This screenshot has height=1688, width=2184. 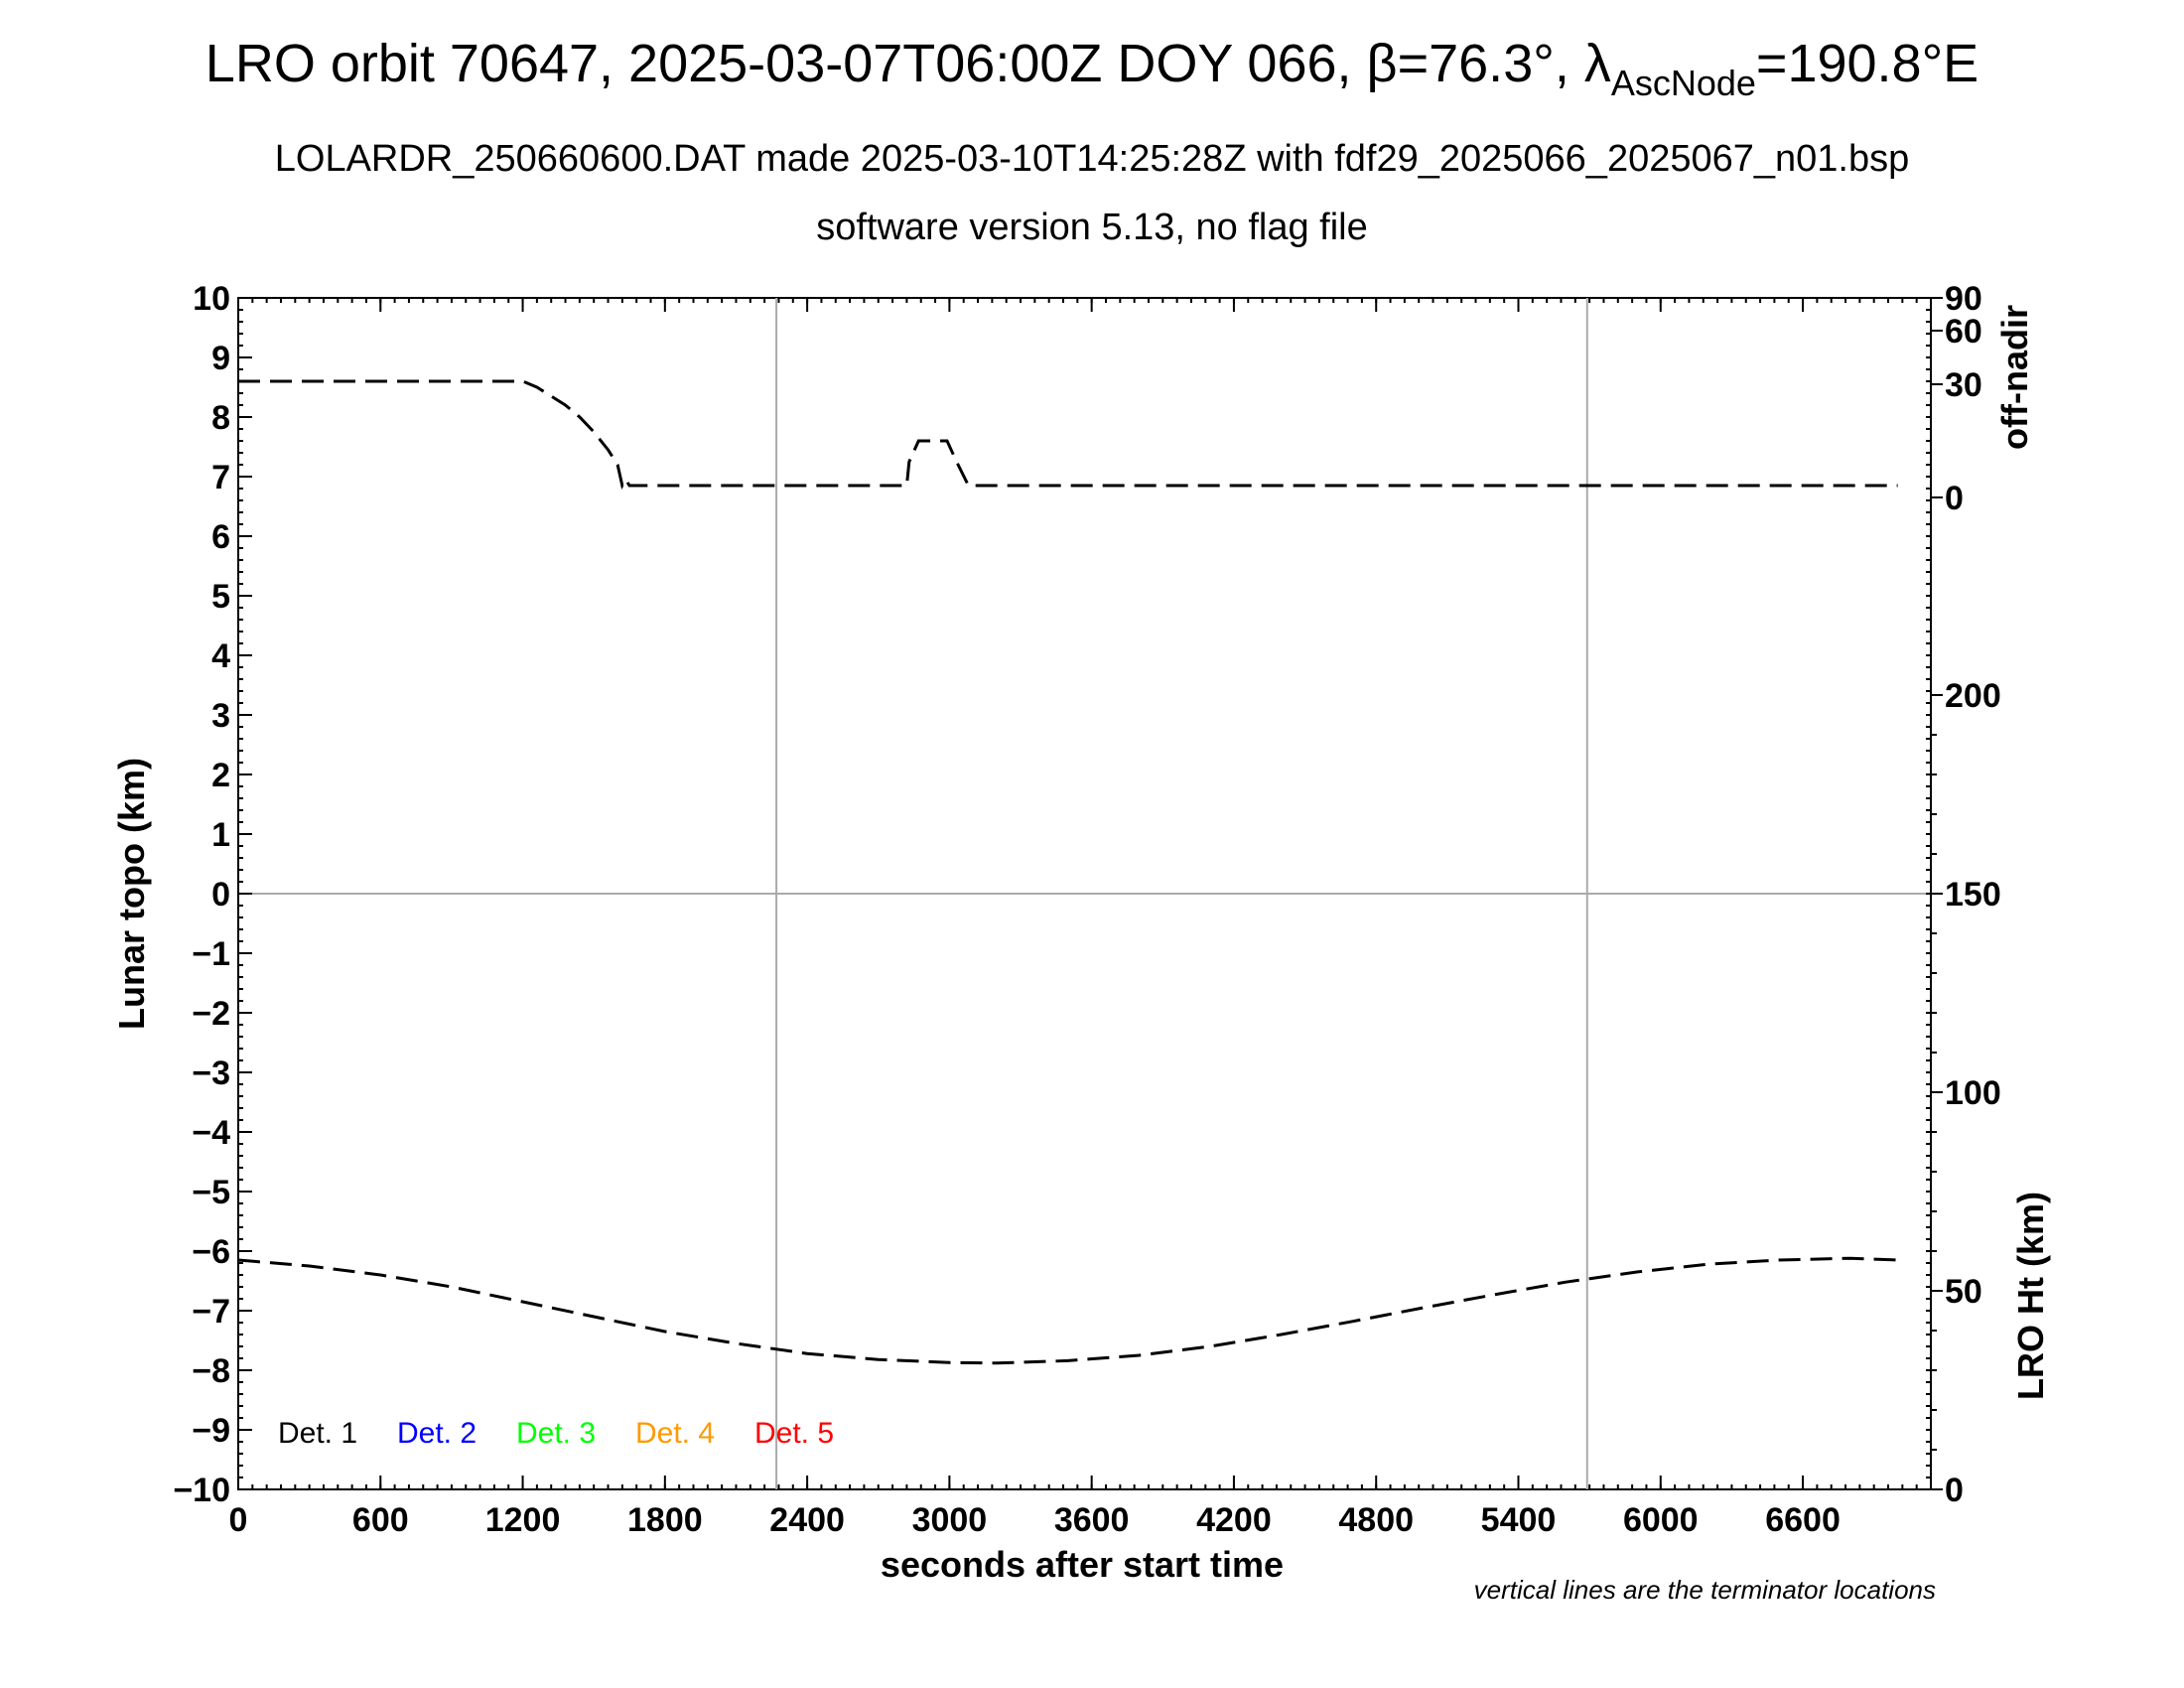 What do you see at coordinates (211, 1431) in the screenshot?
I see `y-tick-label: −9` at bounding box center [211, 1431].